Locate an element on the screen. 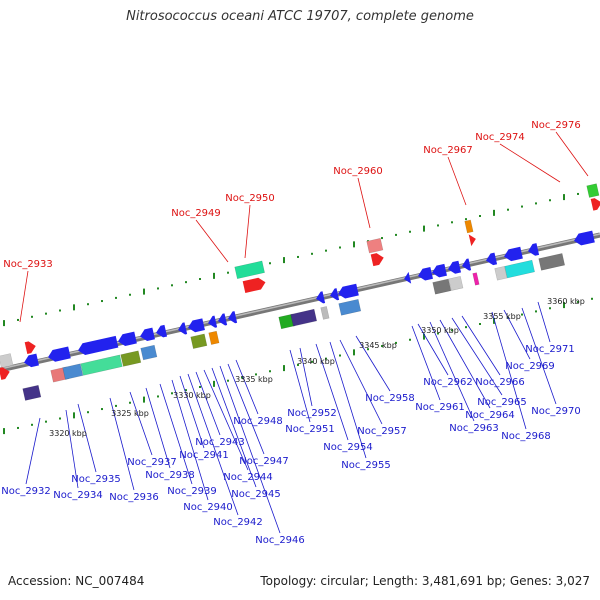  scale-label: 3355 kbp is located at coordinates (502, 316).